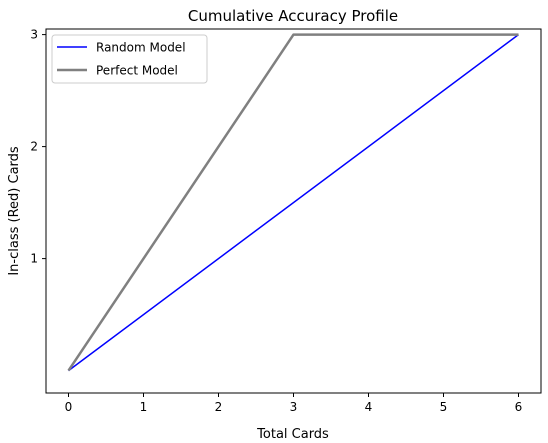  What do you see at coordinates (141, 48) in the screenshot?
I see `legend-label-random-model: Random Model` at bounding box center [141, 48].